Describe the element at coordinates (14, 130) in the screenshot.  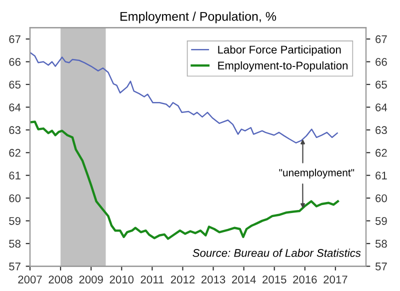
I see `y-tick-label: 63` at that location.